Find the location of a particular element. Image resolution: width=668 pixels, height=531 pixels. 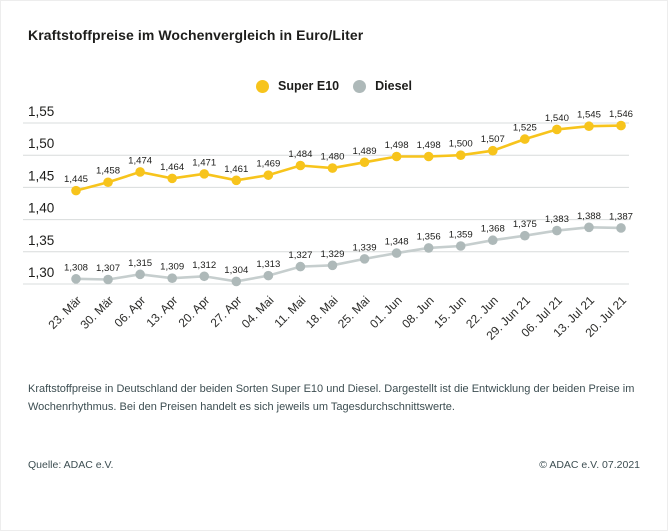

x-axis-tick-label: 08. Jun is located at coordinates (418, 312).